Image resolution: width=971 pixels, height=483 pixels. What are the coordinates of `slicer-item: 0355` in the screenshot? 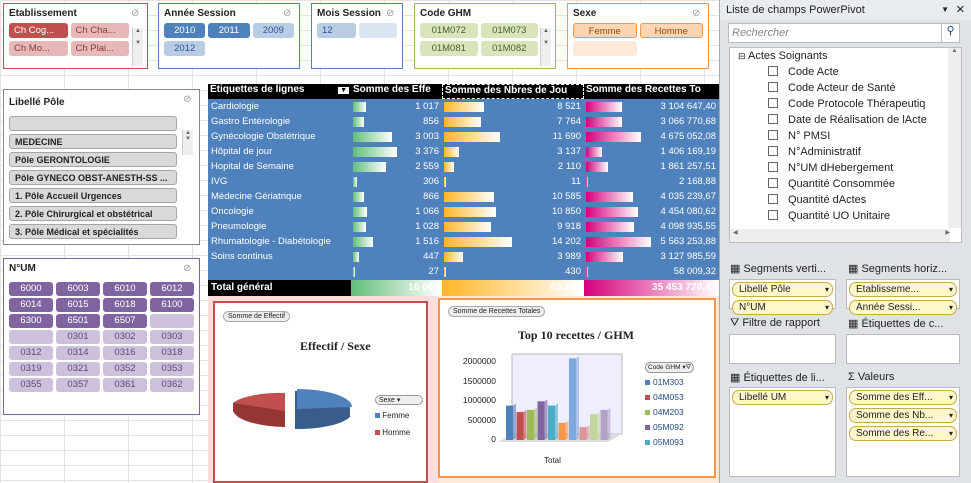 It's located at (31, 385).